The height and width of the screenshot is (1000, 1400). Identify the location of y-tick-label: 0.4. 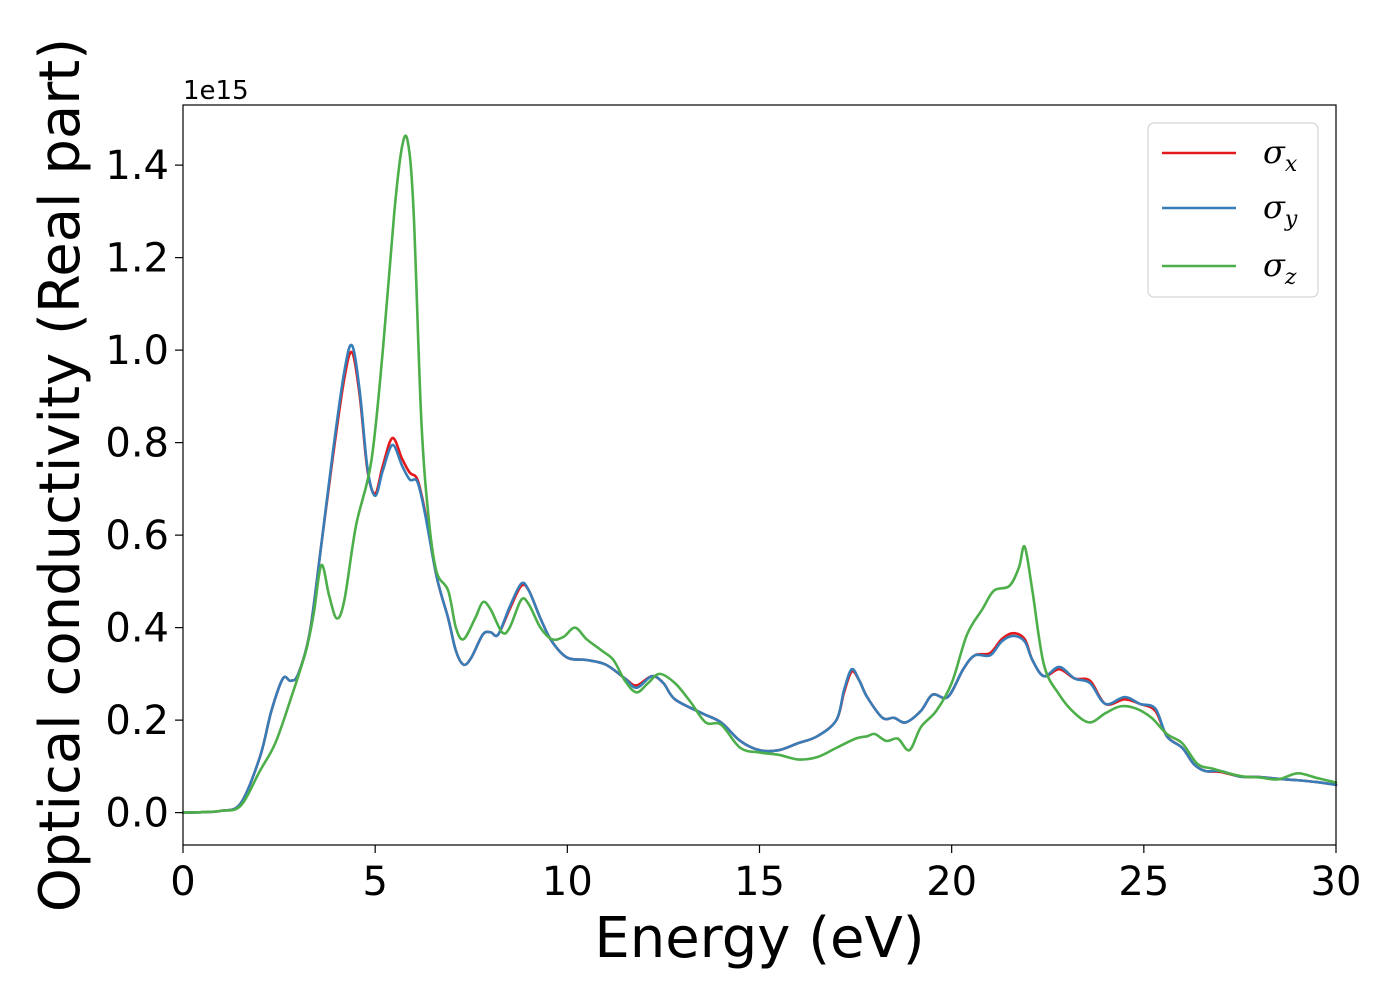
(137, 629).